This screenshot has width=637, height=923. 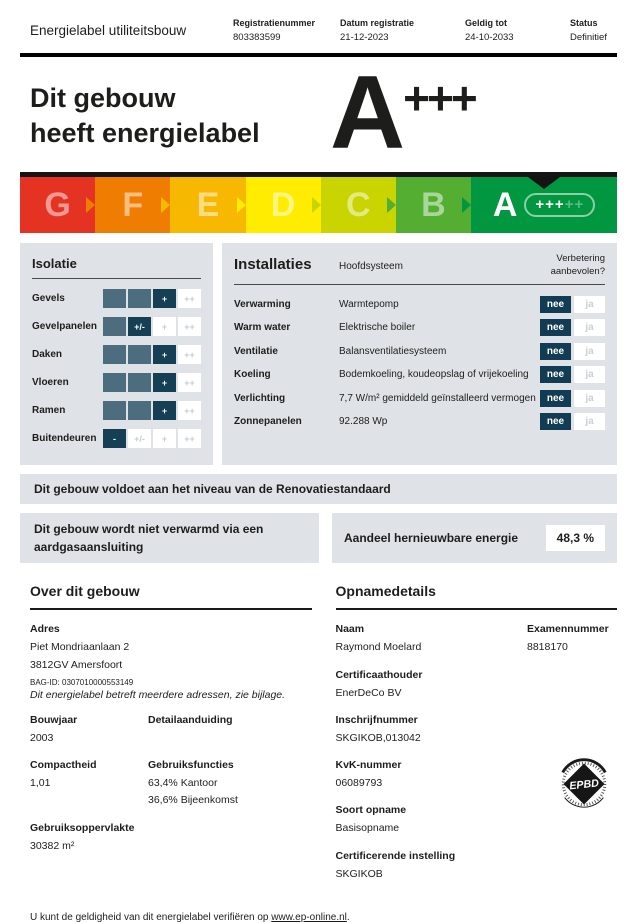 What do you see at coordinates (505, 204) in the screenshot?
I see `scale-letter-a: A` at bounding box center [505, 204].